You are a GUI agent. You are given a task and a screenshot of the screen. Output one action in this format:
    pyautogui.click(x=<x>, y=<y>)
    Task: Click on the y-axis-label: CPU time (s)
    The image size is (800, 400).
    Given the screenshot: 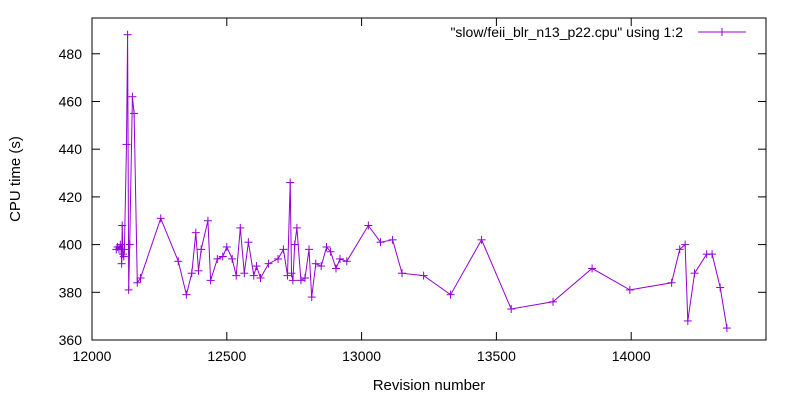 What is the action you would take?
    pyautogui.click(x=15, y=179)
    